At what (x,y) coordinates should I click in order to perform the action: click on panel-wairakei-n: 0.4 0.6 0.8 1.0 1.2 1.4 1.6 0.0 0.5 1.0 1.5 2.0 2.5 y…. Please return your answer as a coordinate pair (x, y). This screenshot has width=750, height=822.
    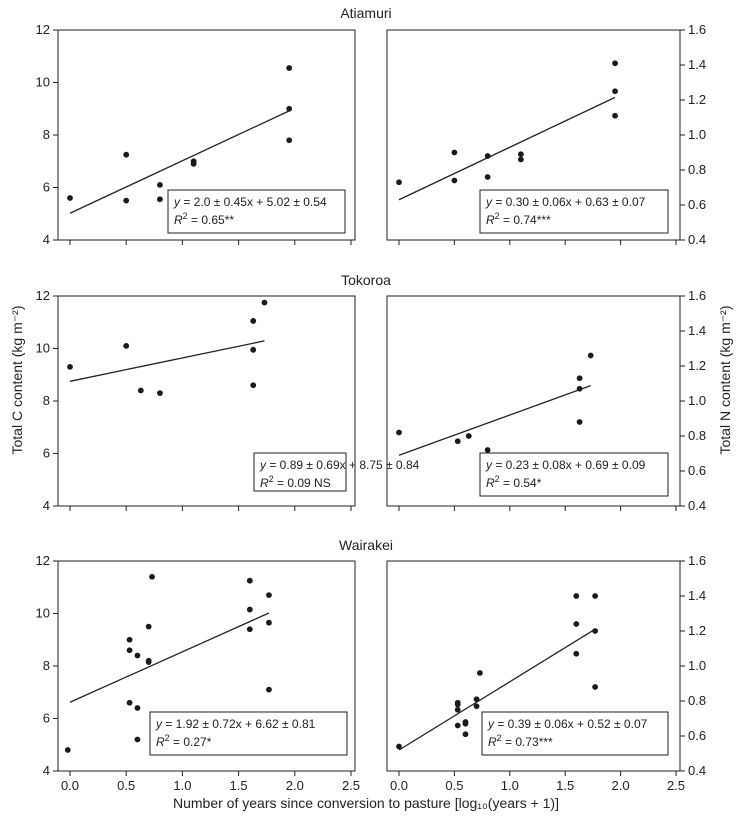
    Looking at the image, I should click on (546, 673).